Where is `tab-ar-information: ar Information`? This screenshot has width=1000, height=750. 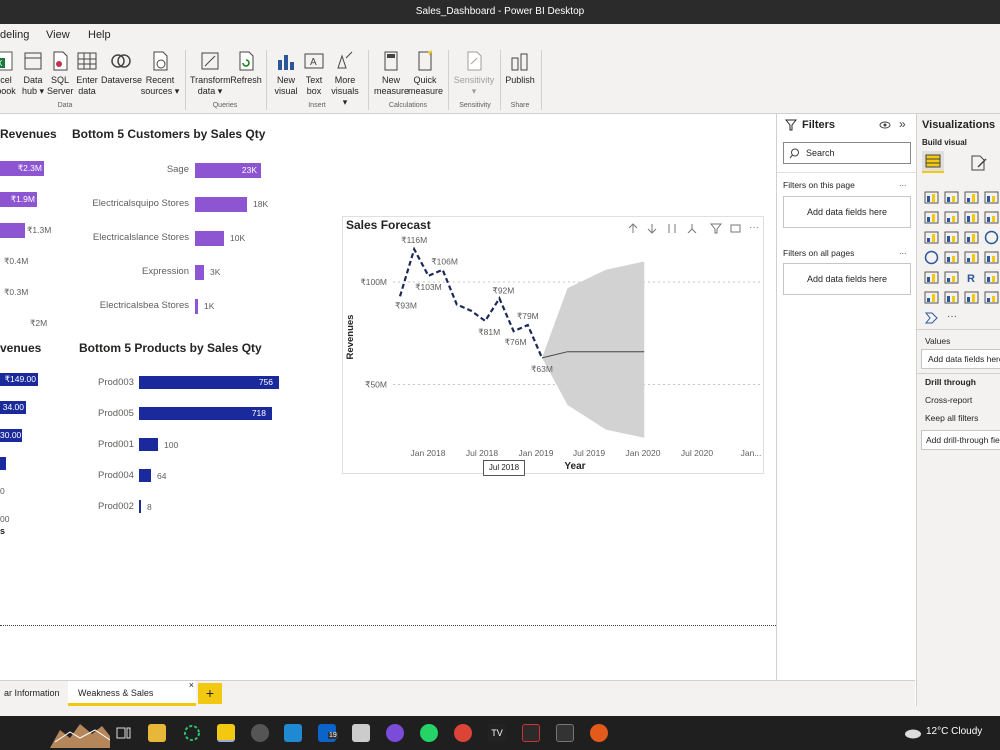 tab-ar-information: ar Information is located at coordinates (32, 693).